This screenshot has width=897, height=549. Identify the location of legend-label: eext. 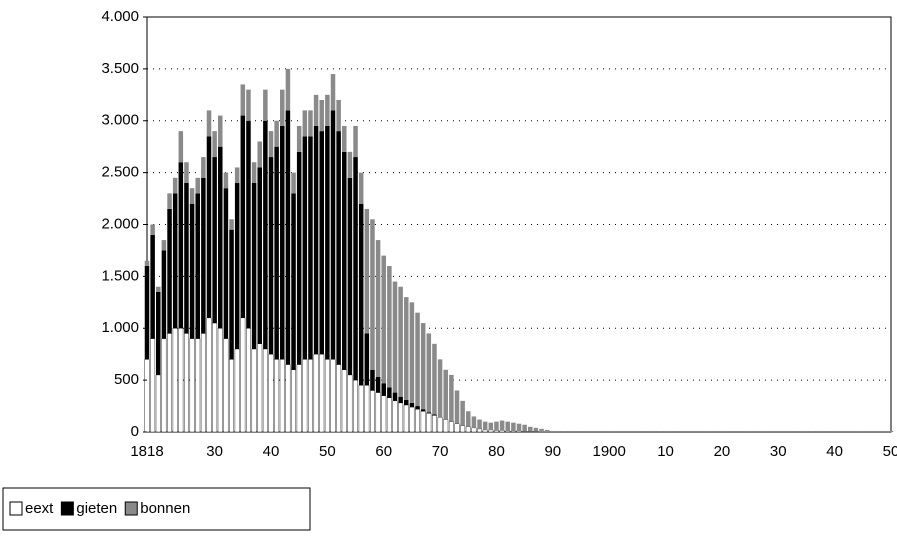
(39, 508).